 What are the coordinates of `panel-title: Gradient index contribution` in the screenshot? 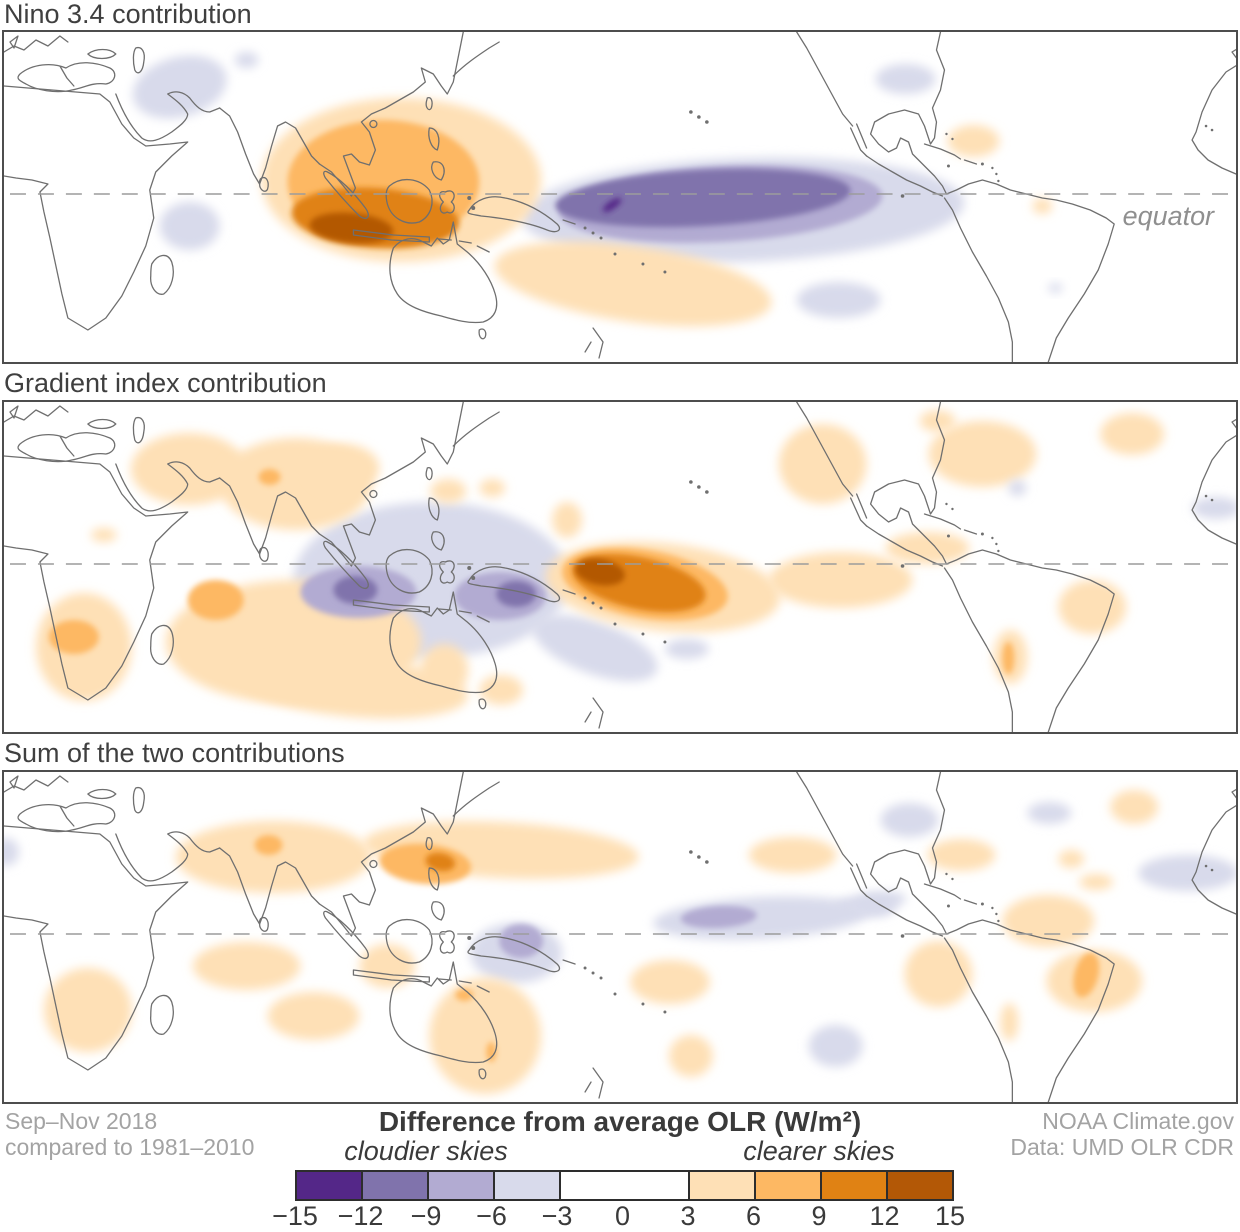 It's located at (165, 383).